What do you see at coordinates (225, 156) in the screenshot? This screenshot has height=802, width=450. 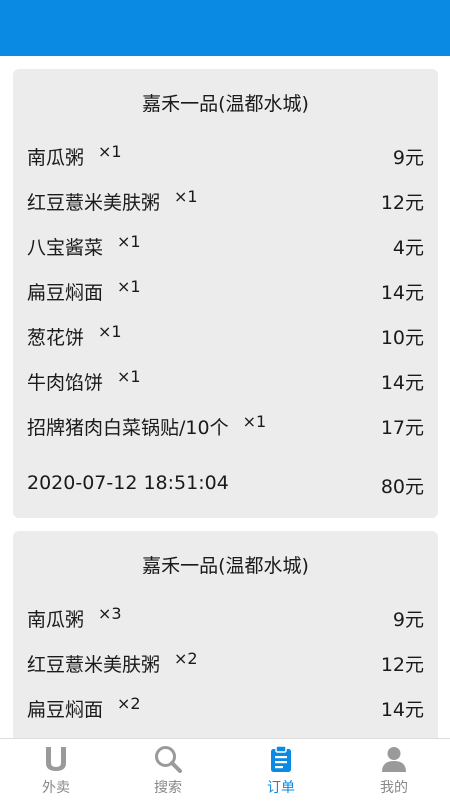 I see `order-item-row: 南瓜粥 ×1 9元` at bounding box center [225, 156].